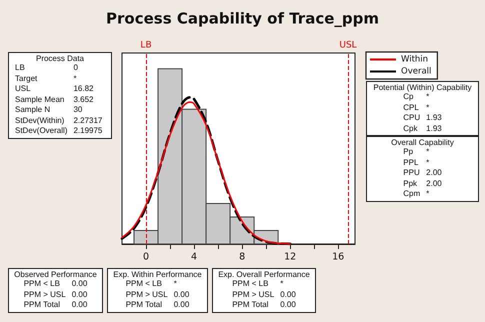 The height and width of the screenshot is (322, 485). Describe the element at coordinates (416, 71) in the screenshot. I see `legend-label: Overall` at that location.